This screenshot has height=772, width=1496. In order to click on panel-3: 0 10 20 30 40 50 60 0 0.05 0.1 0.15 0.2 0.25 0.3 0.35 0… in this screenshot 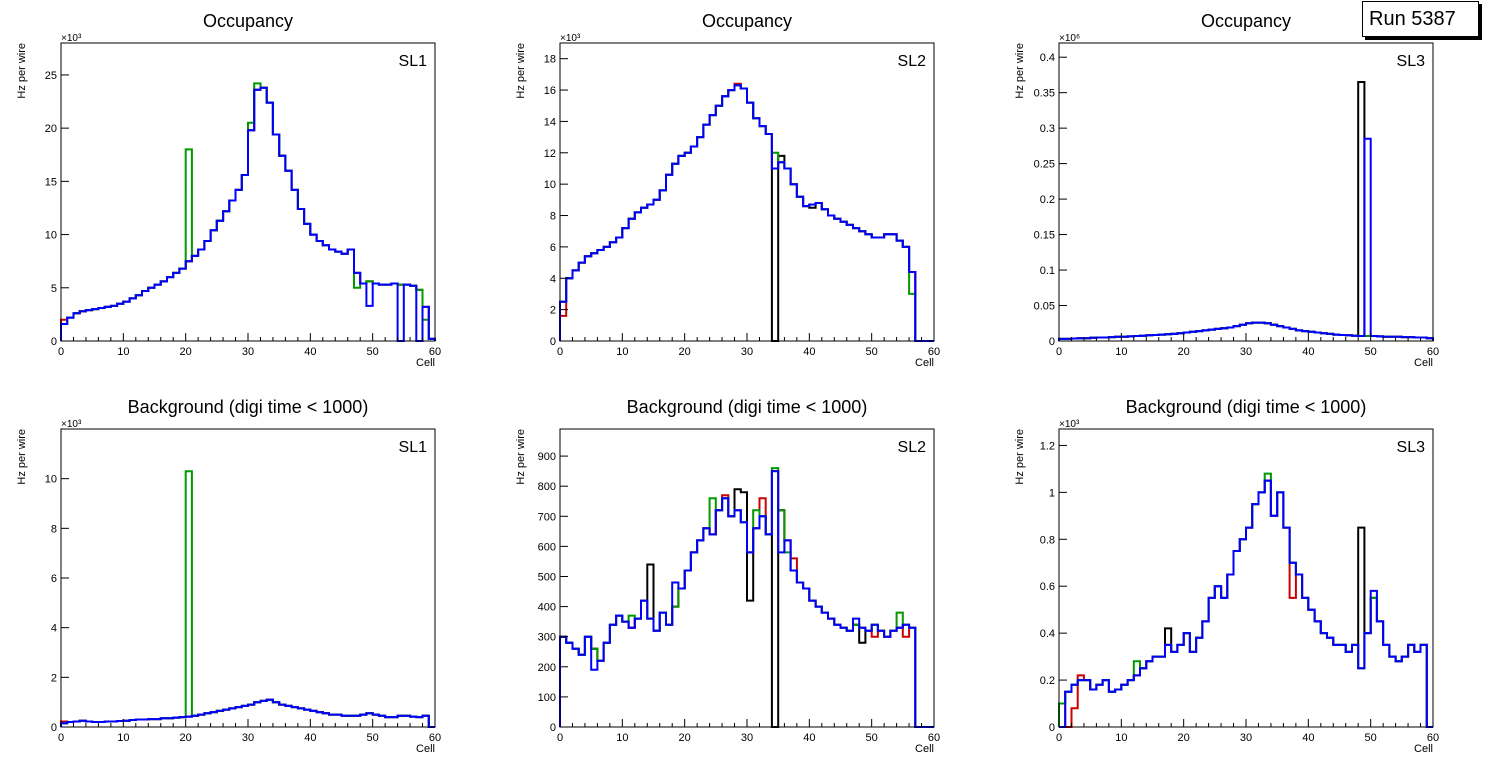, I will do `click(1226, 190)`.